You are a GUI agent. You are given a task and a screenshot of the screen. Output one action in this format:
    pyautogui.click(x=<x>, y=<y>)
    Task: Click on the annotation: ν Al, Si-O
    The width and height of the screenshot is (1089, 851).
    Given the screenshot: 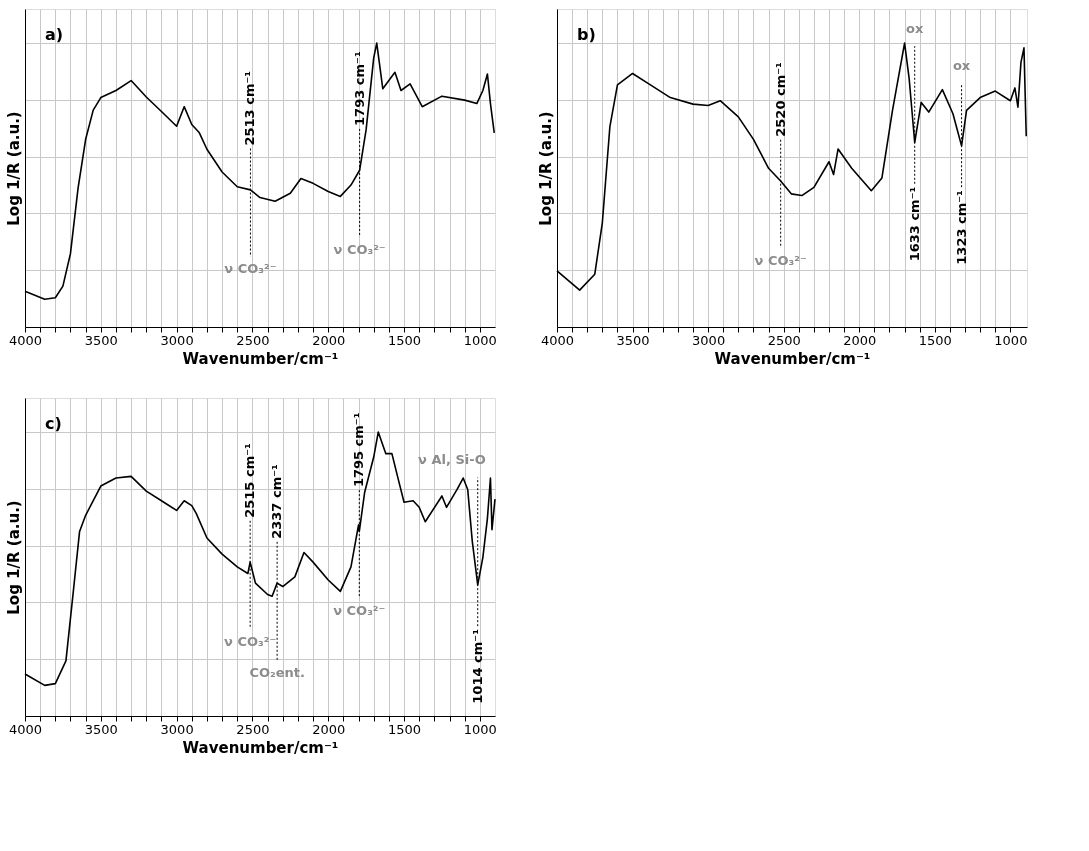 What is the action you would take?
    pyautogui.click(x=452, y=460)
    